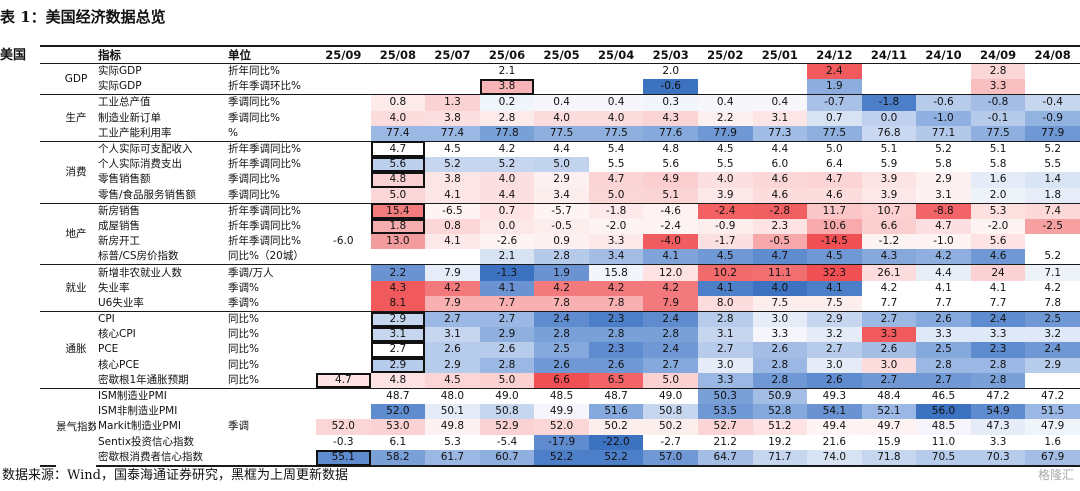 The image size is (1080, 491). What do you see at coordinates (452, 195) in the screenshot?
I see `value-cell: 4.1` at bounding box center [452, 195].